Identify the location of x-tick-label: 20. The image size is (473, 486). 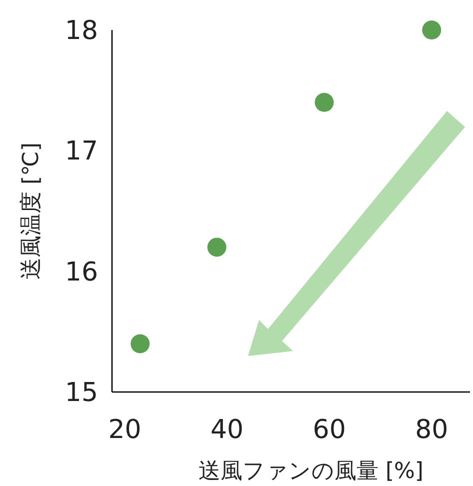
(125, 430).